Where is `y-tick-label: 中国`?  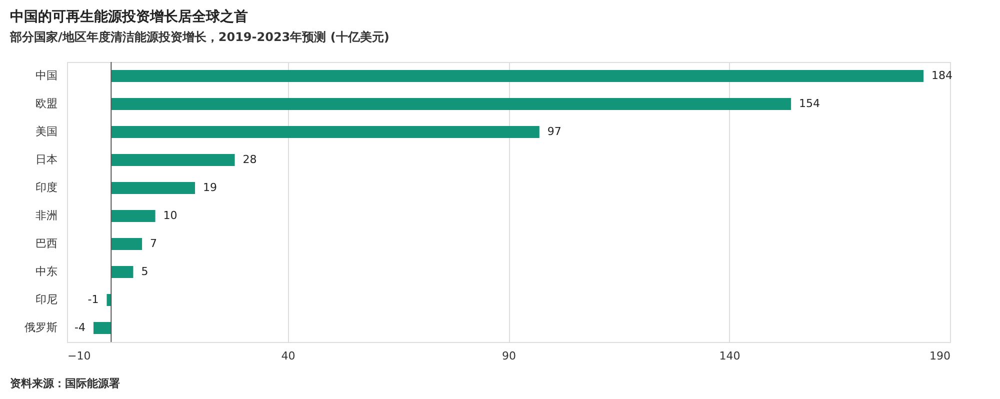
y-tick-label: 中国 is located at coordinates (47, 75).